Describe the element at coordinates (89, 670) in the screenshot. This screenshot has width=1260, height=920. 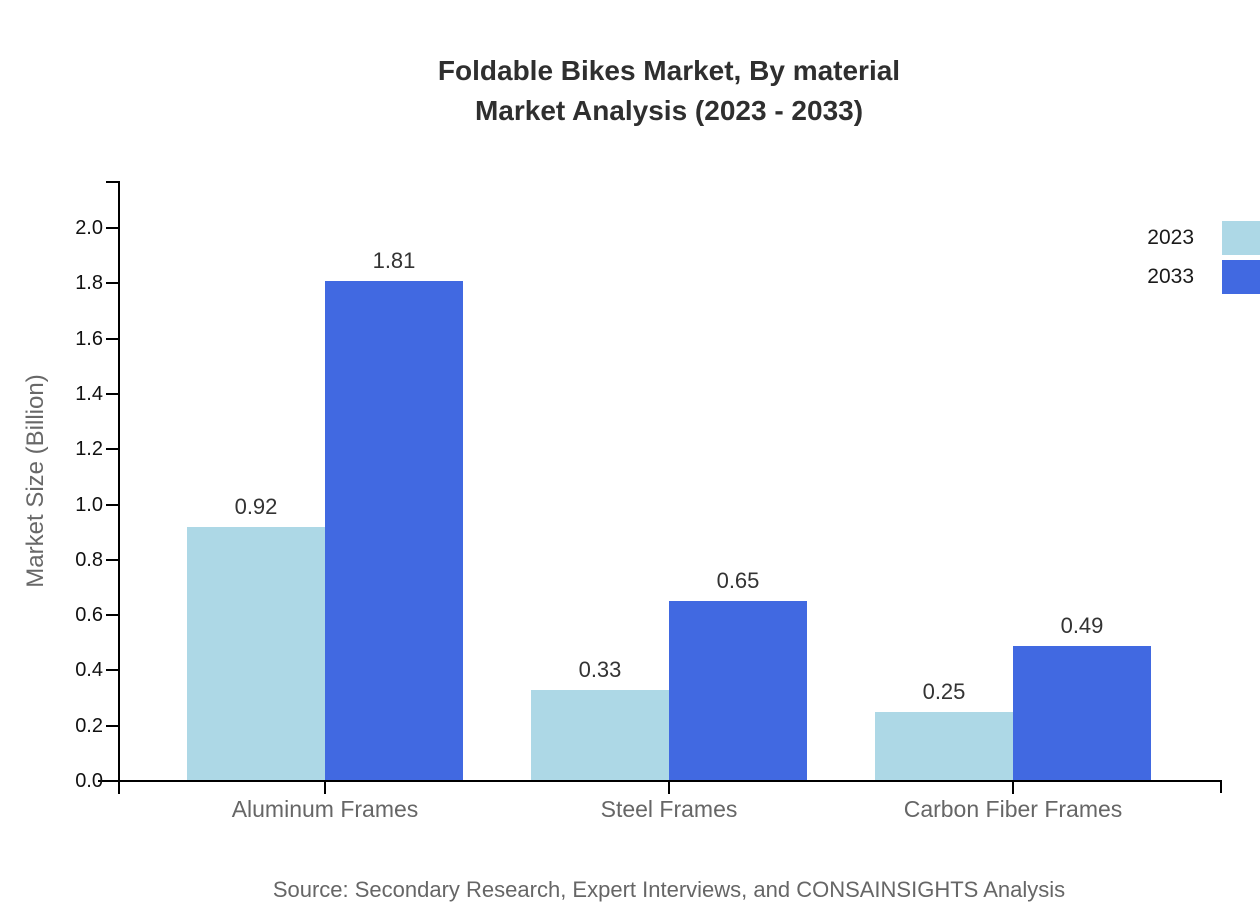
I see `y-tick-label-0.4: 0.4` at that location.